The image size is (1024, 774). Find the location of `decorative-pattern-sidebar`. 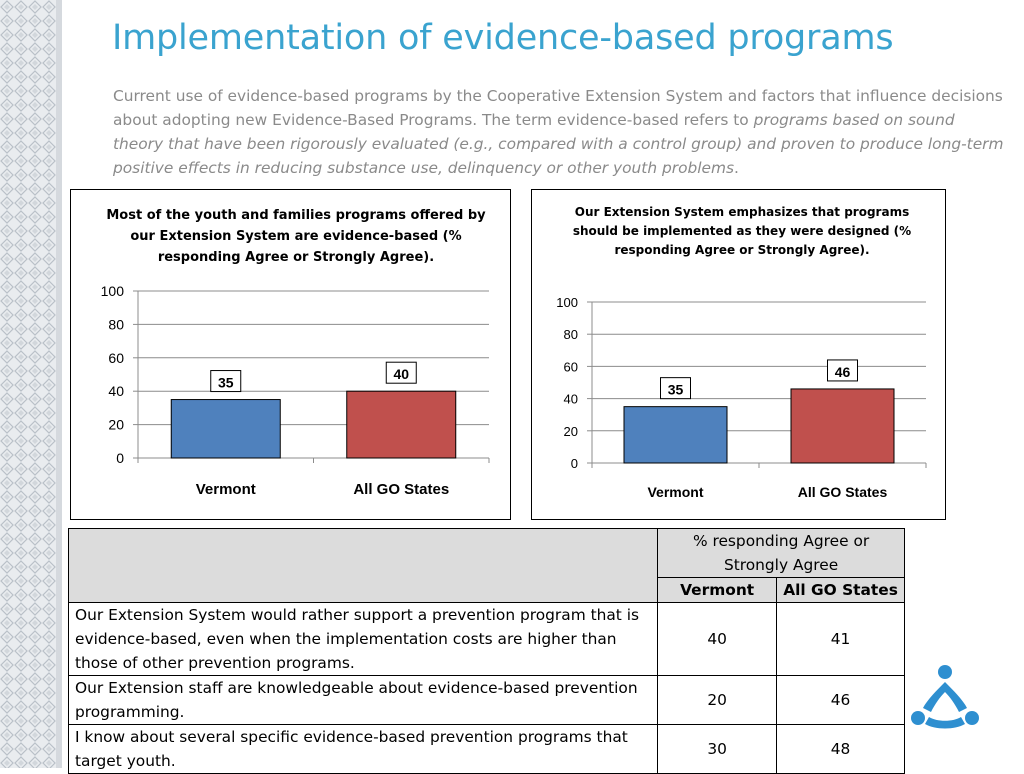

decorative-pattern-sidebar is located at coordinates (28, 384).